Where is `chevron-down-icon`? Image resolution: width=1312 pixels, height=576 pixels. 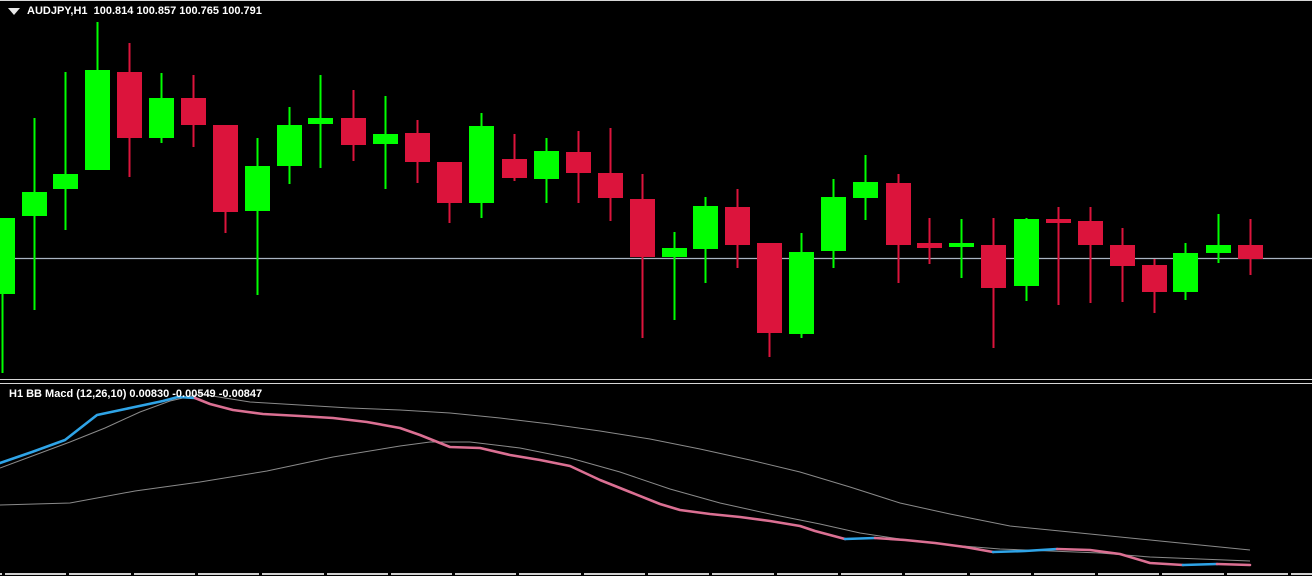 chevron-down-icon is located at coordinates (14, 11).